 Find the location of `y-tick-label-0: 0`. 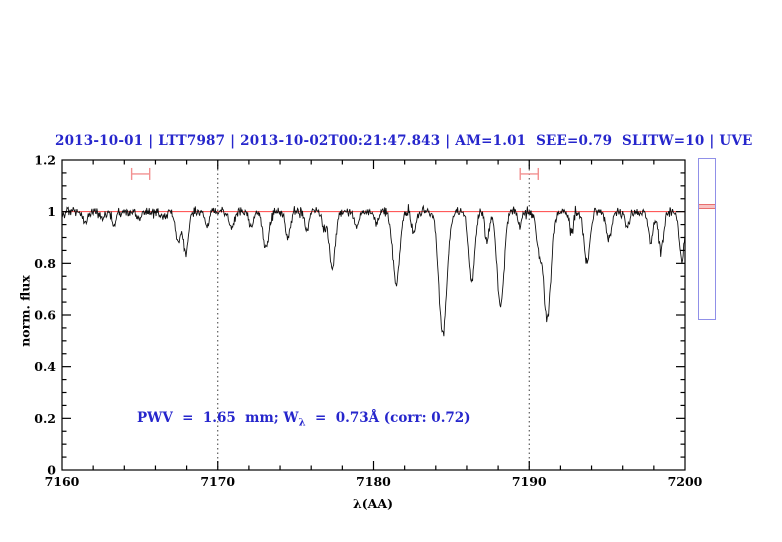

y-tick-label-0: 0 is located at coordinates (51, 470).